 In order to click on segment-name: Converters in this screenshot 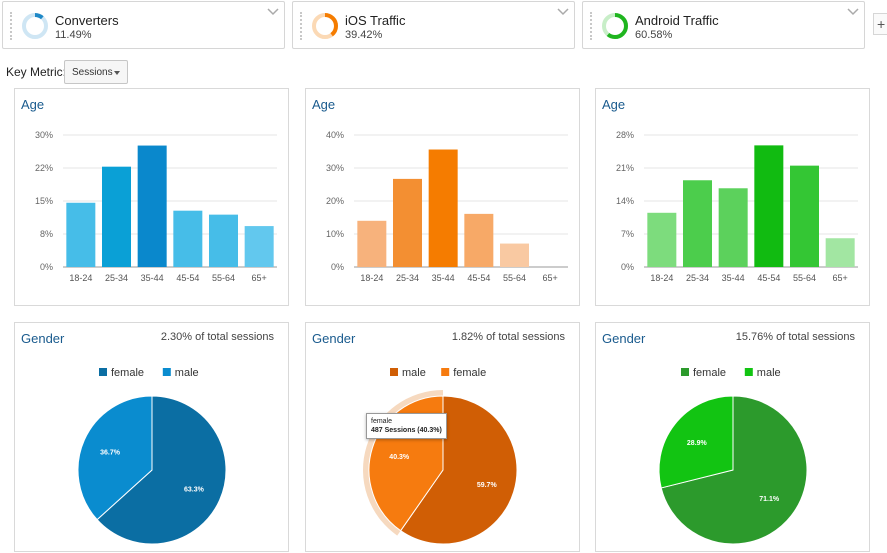, I will do `click(87, 20)`.